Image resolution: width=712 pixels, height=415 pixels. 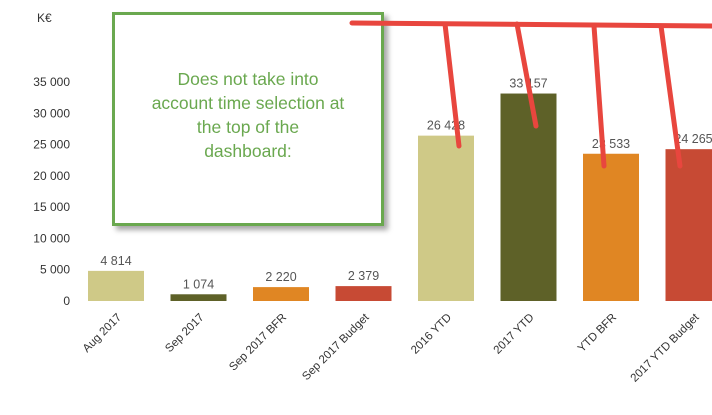 I want to click on annotation-line: account time selection at, so click(x=248, y=103).